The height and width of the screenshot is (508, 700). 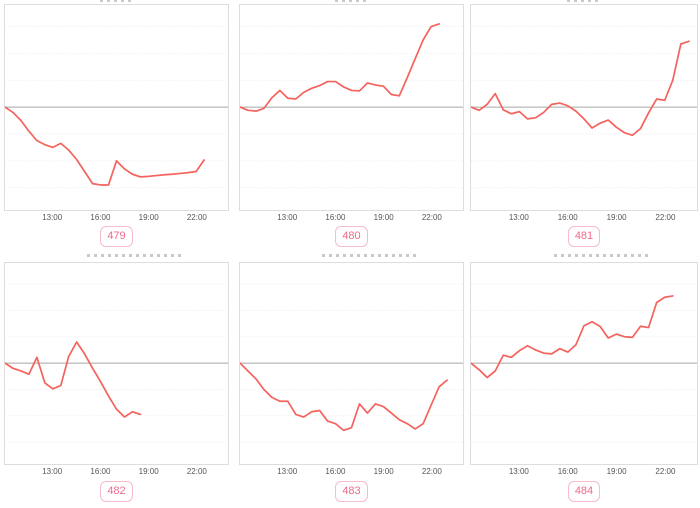 I want to click on badge-row: 482, so click(x=116, y=491).